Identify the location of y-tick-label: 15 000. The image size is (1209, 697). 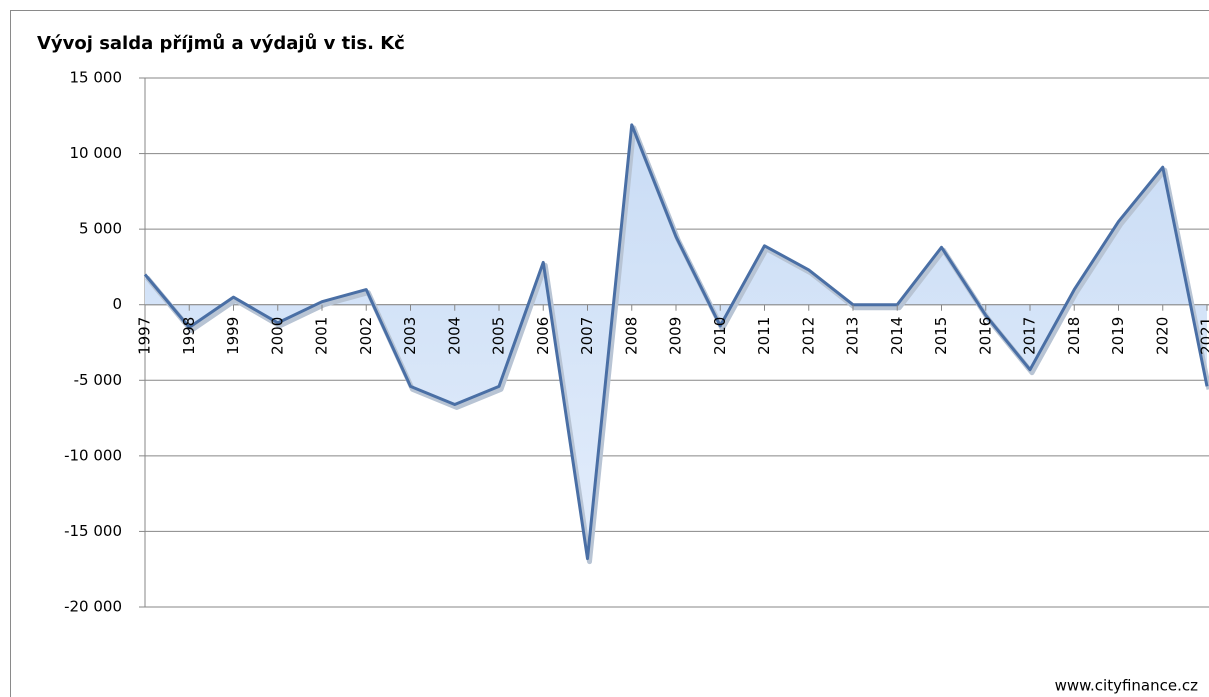
(96, 78).